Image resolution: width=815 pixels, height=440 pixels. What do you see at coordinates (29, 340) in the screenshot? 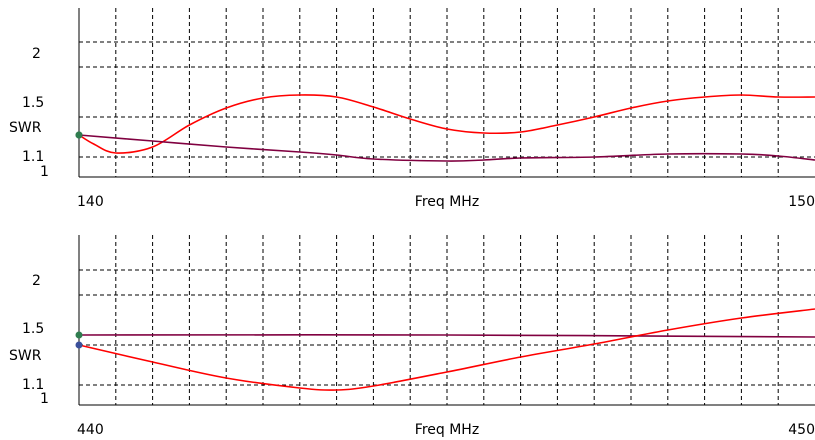
I see `y-tick-labels-lower: 2 1.5 SWR 1.1 1` at bounding box center [29, 340].